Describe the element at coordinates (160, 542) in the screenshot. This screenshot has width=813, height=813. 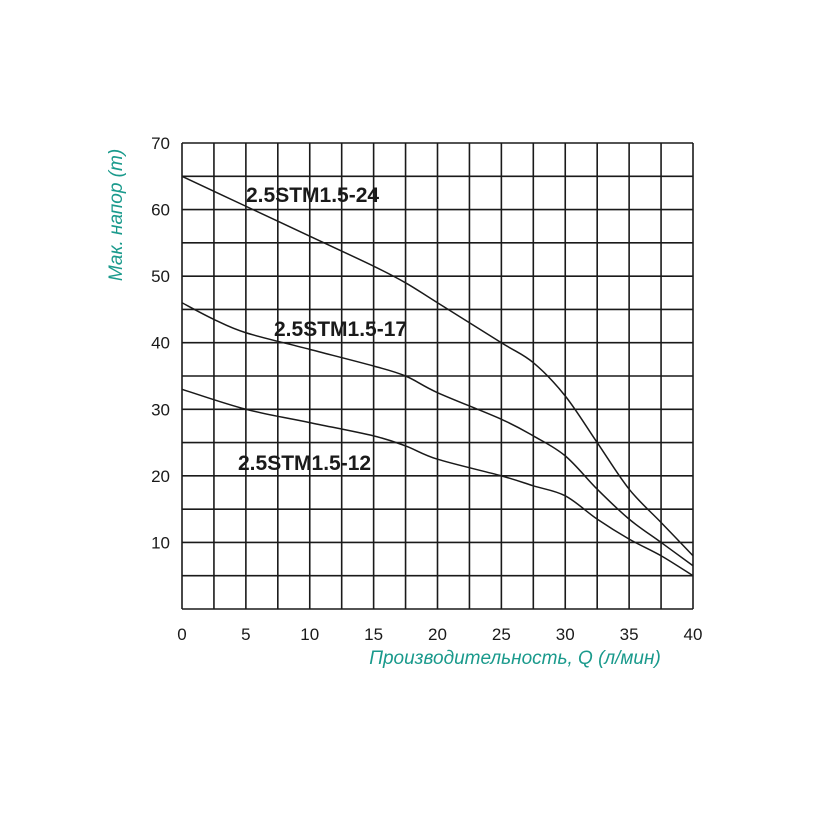
I see `y-tick-10: 10` at that location.